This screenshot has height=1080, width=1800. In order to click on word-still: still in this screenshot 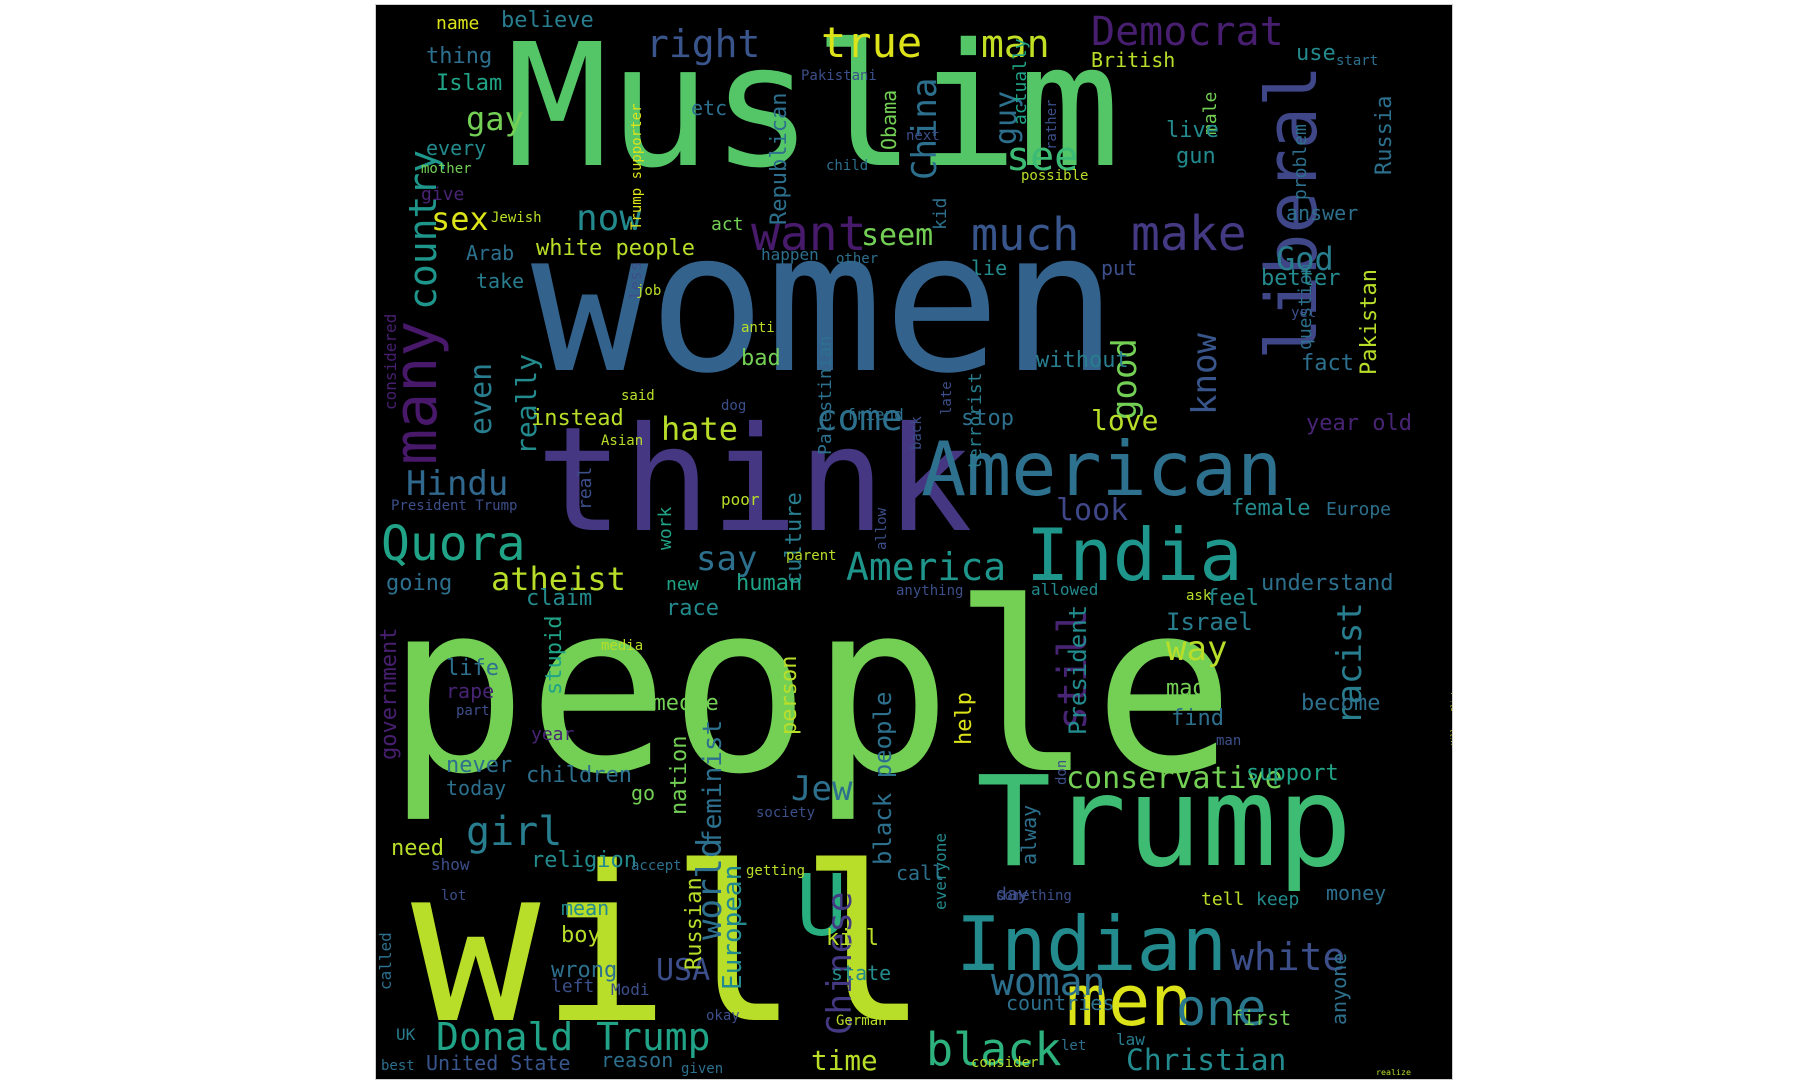, I will do `click(1073, 670)`.